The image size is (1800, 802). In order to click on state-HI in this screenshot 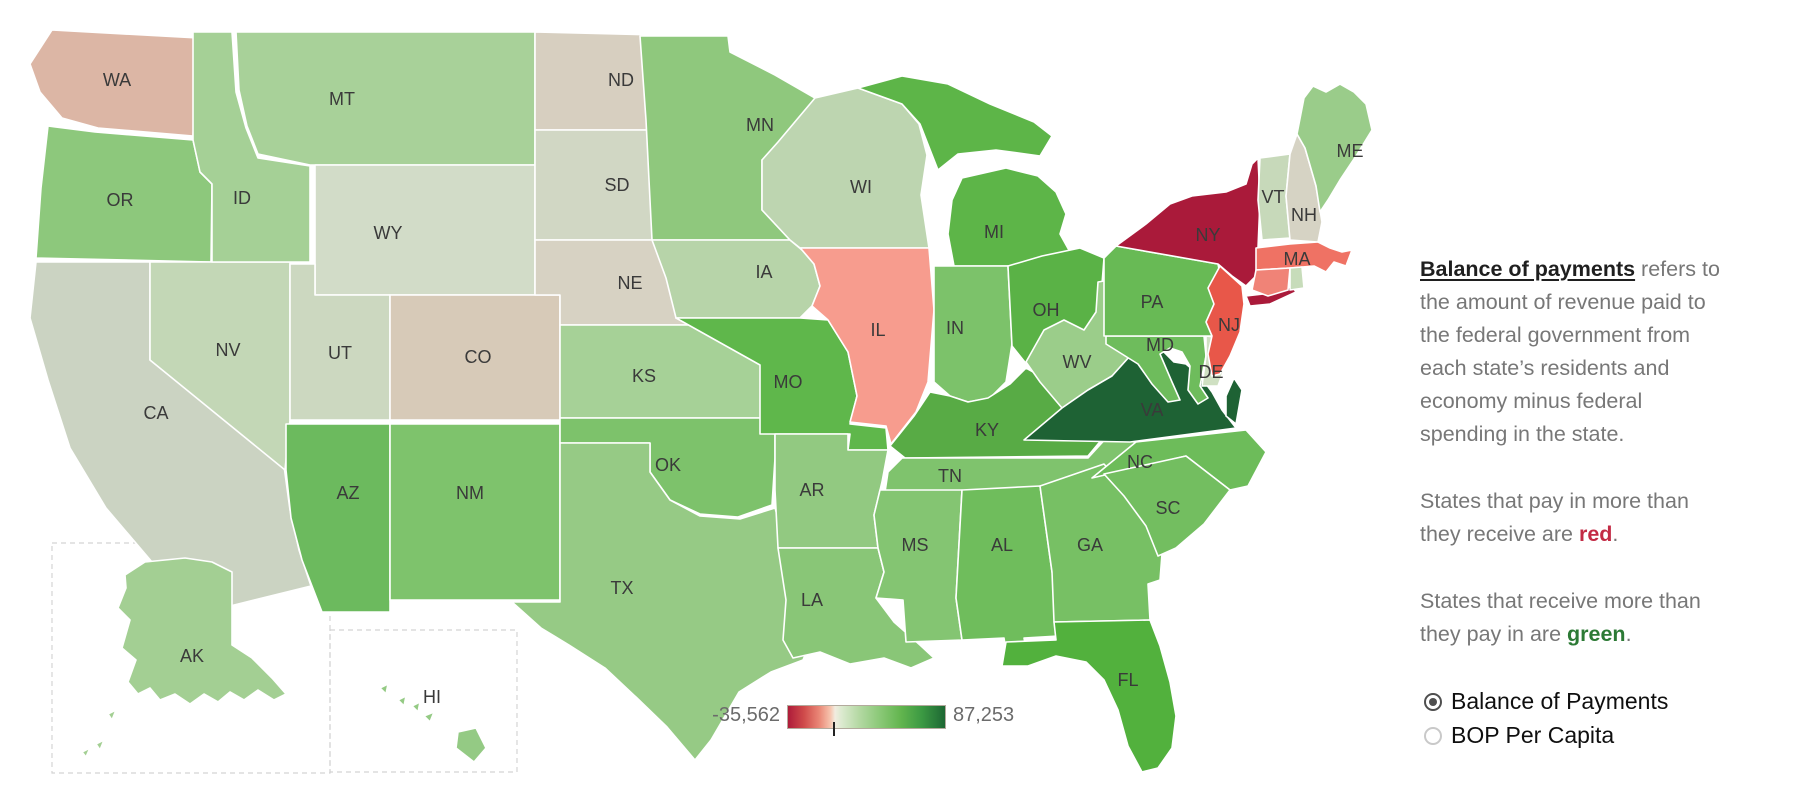, I will do `click(433, 723)`.